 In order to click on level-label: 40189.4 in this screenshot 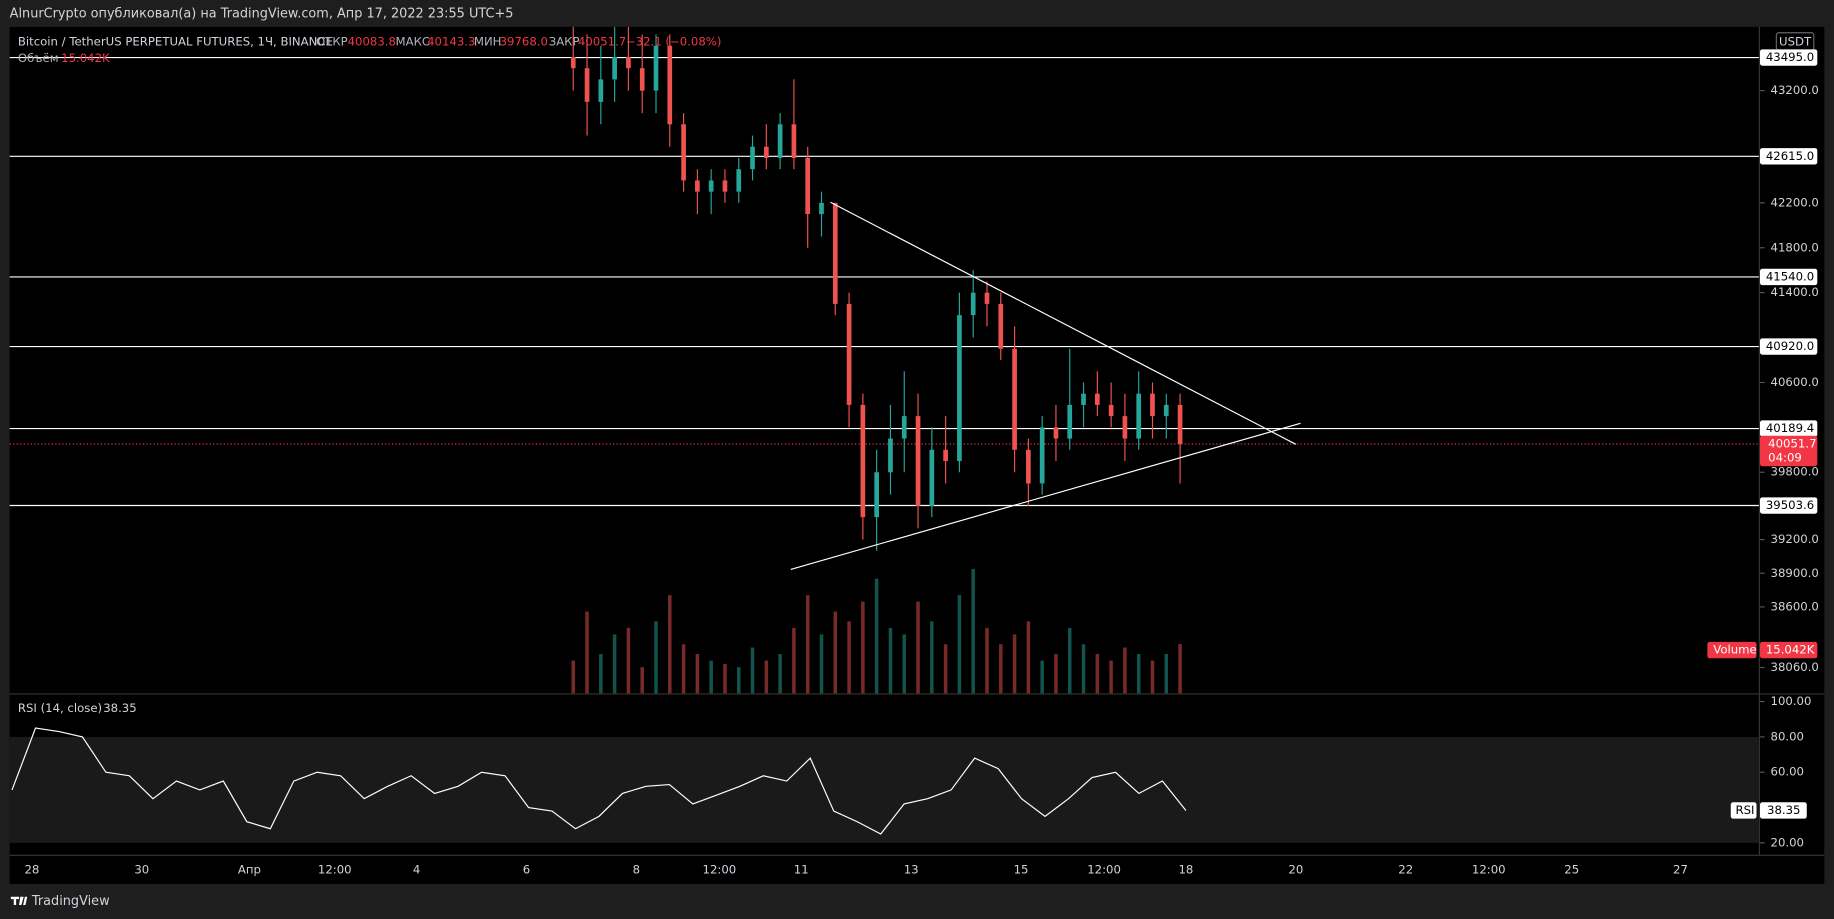, I will do `click(1790, 428)`.